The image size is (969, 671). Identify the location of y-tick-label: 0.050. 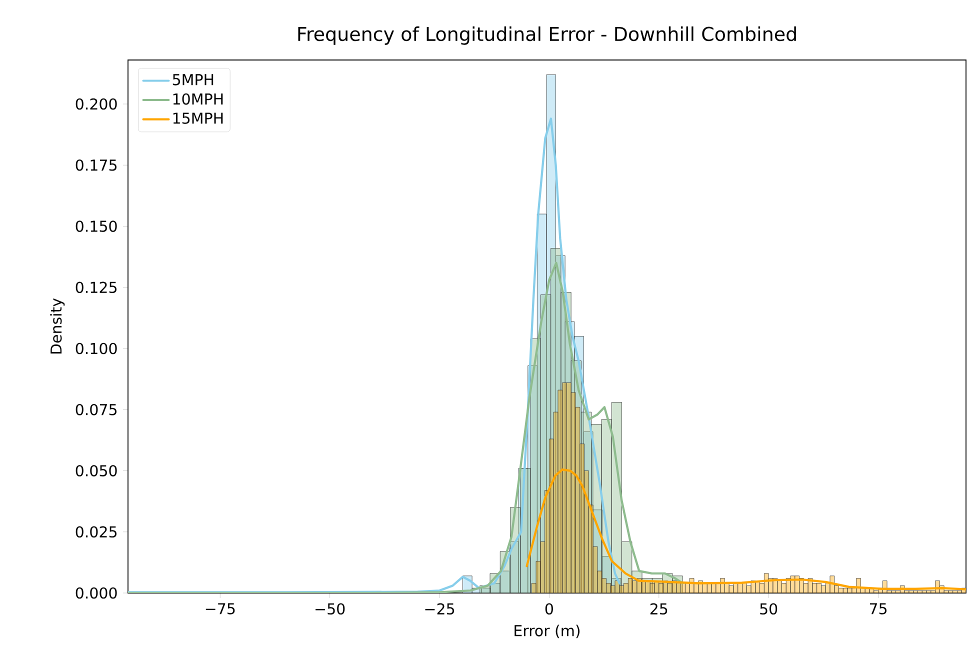
(96, 470).